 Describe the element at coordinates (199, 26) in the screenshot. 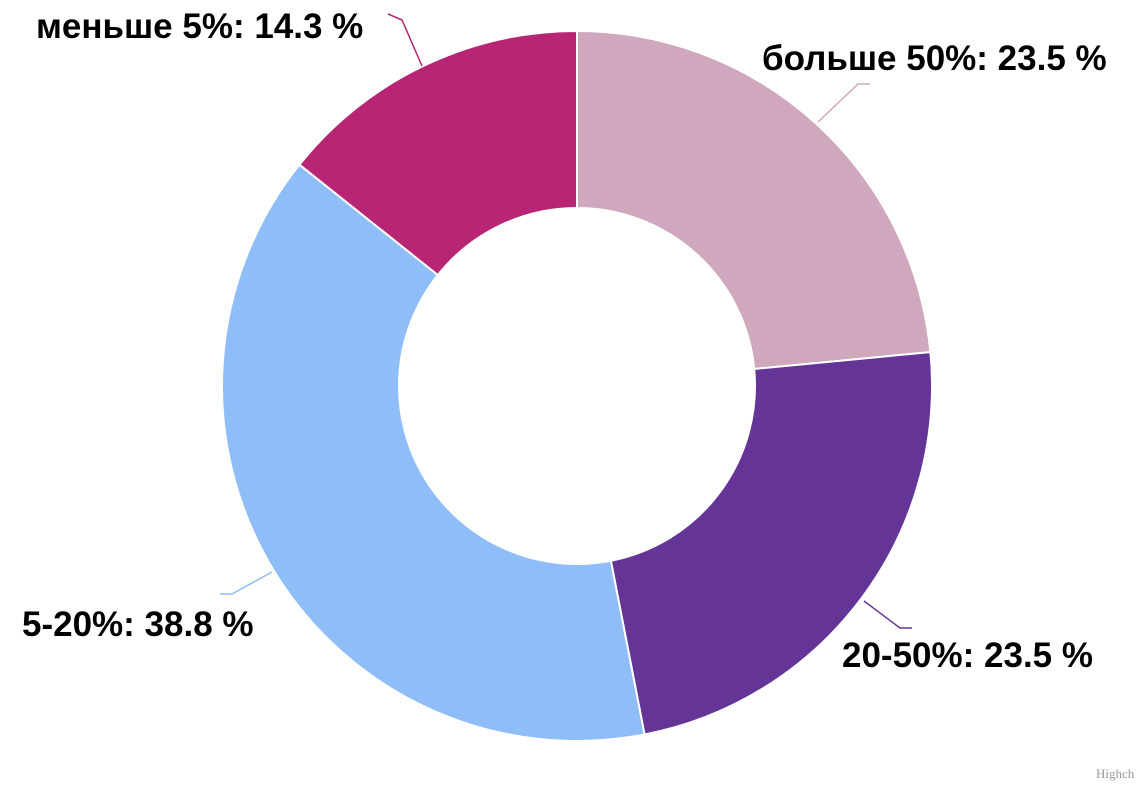

I see `slice-label-4: меньше 5%: 14.3 %` at that location.